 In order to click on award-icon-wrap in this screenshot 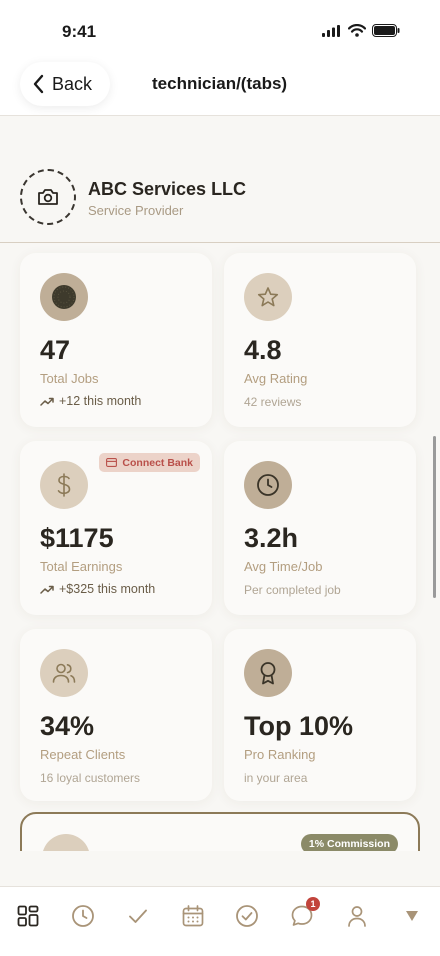, I will do `click(268, 673)`.